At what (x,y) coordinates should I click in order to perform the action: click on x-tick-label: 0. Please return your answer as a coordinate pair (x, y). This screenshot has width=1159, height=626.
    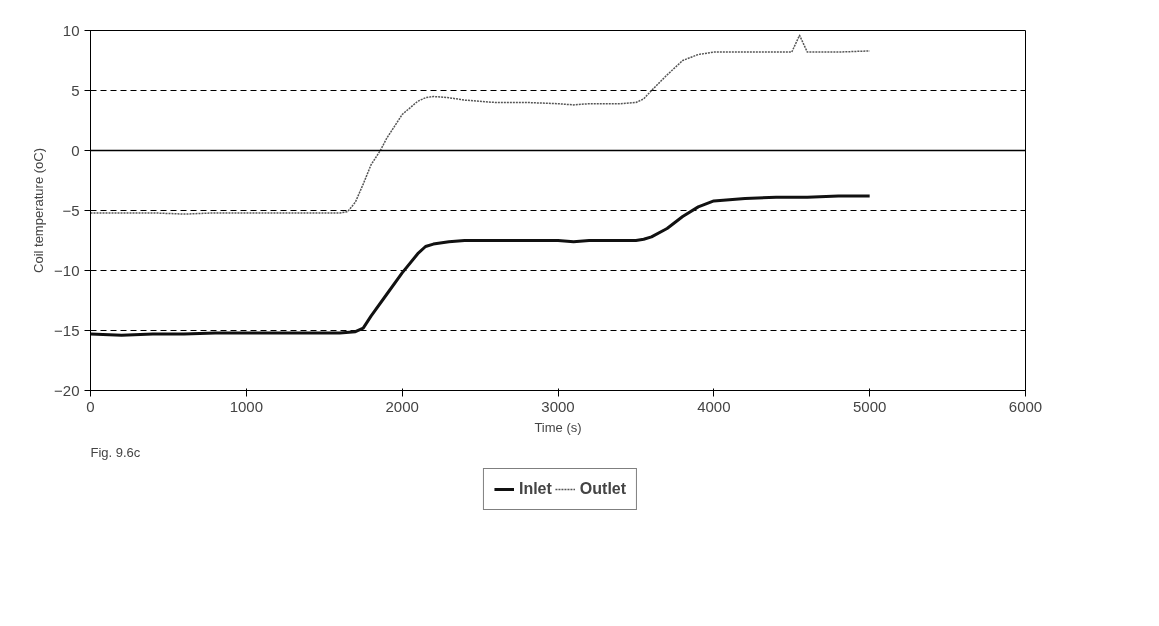
    Looking at the image, I should click on (90, 406).